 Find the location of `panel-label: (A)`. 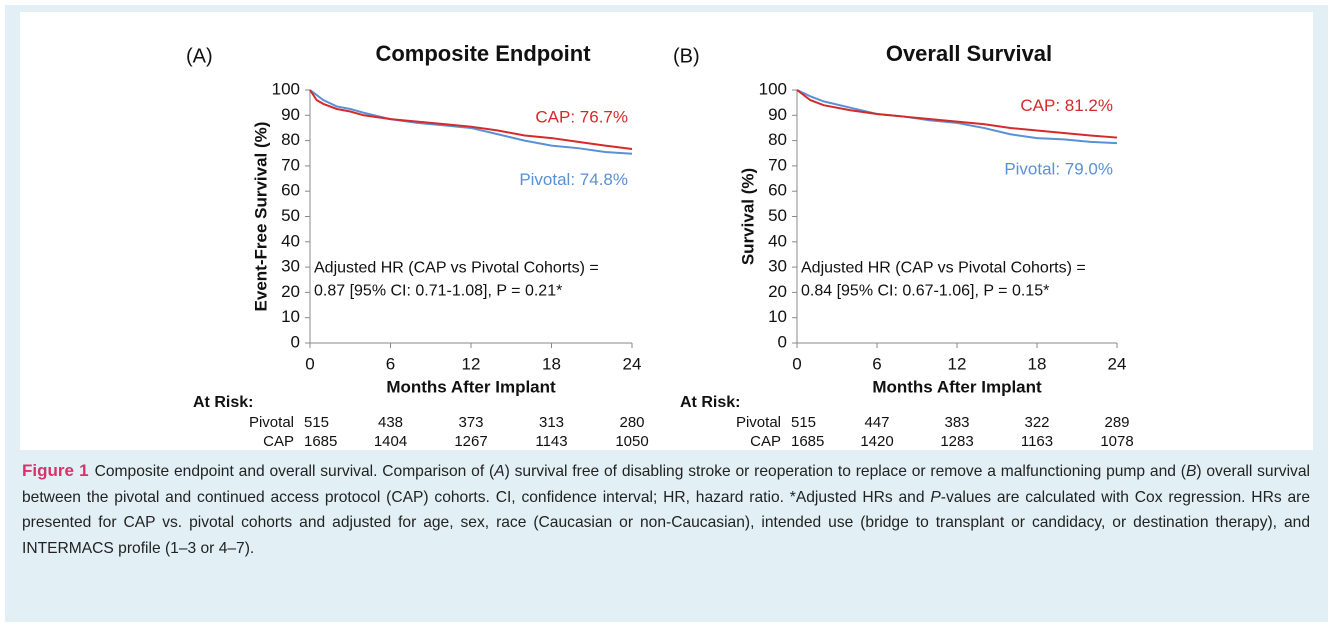

panel-label: (A) is located at coordinates (199, 56).